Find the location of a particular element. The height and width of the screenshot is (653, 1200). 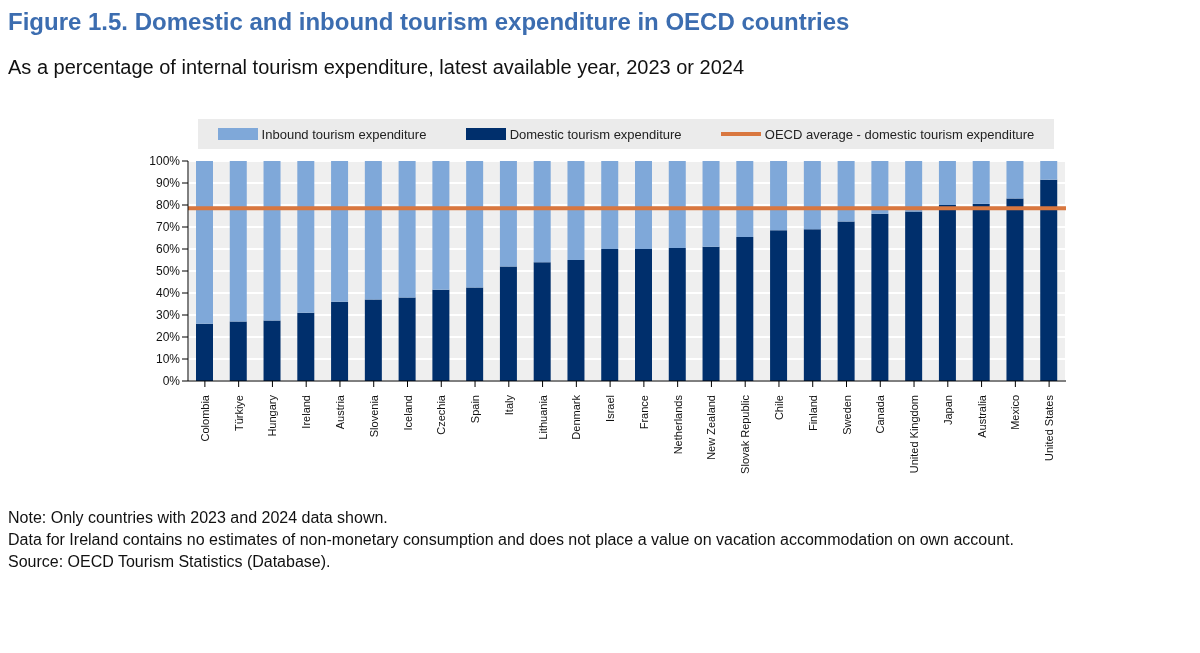

x-tick-label: Austria is located at coordinates (339, 412).